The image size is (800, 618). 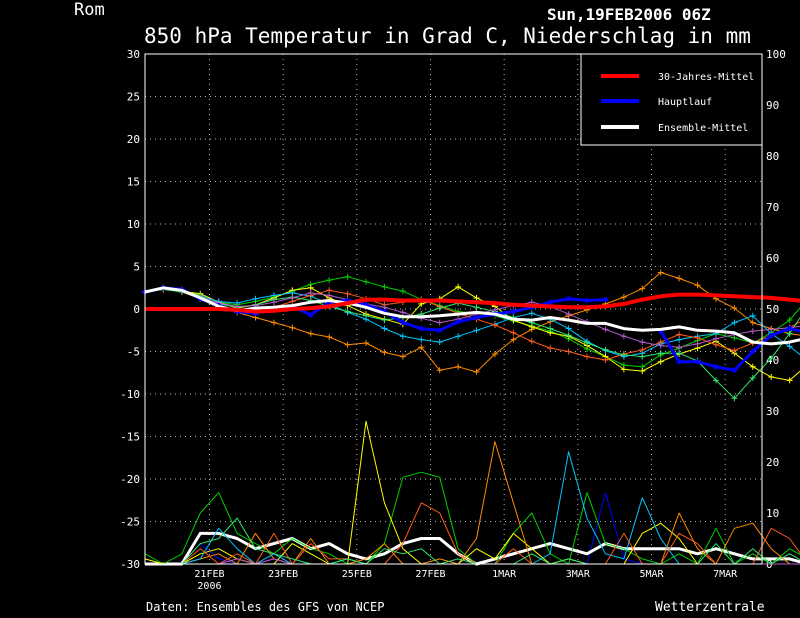 I want to click on y-right-tick-label: 40, so click(x=772, y=360).